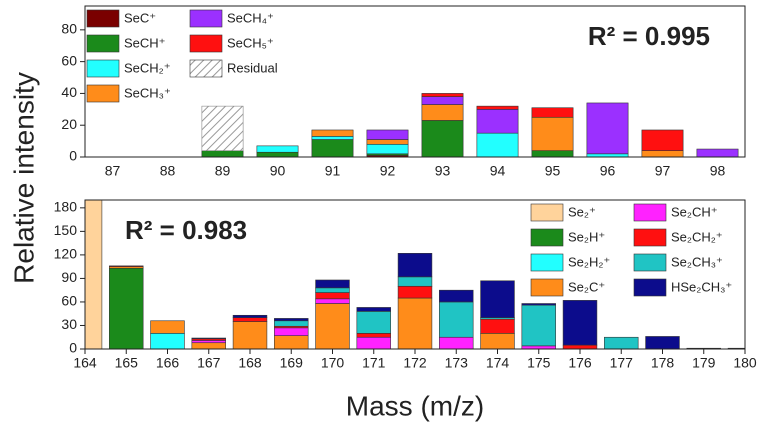  What do you see at coordinates (649, 36) in the screenshot?
I see `annotation: R² = 0.995` at bounding box center [649, 36].